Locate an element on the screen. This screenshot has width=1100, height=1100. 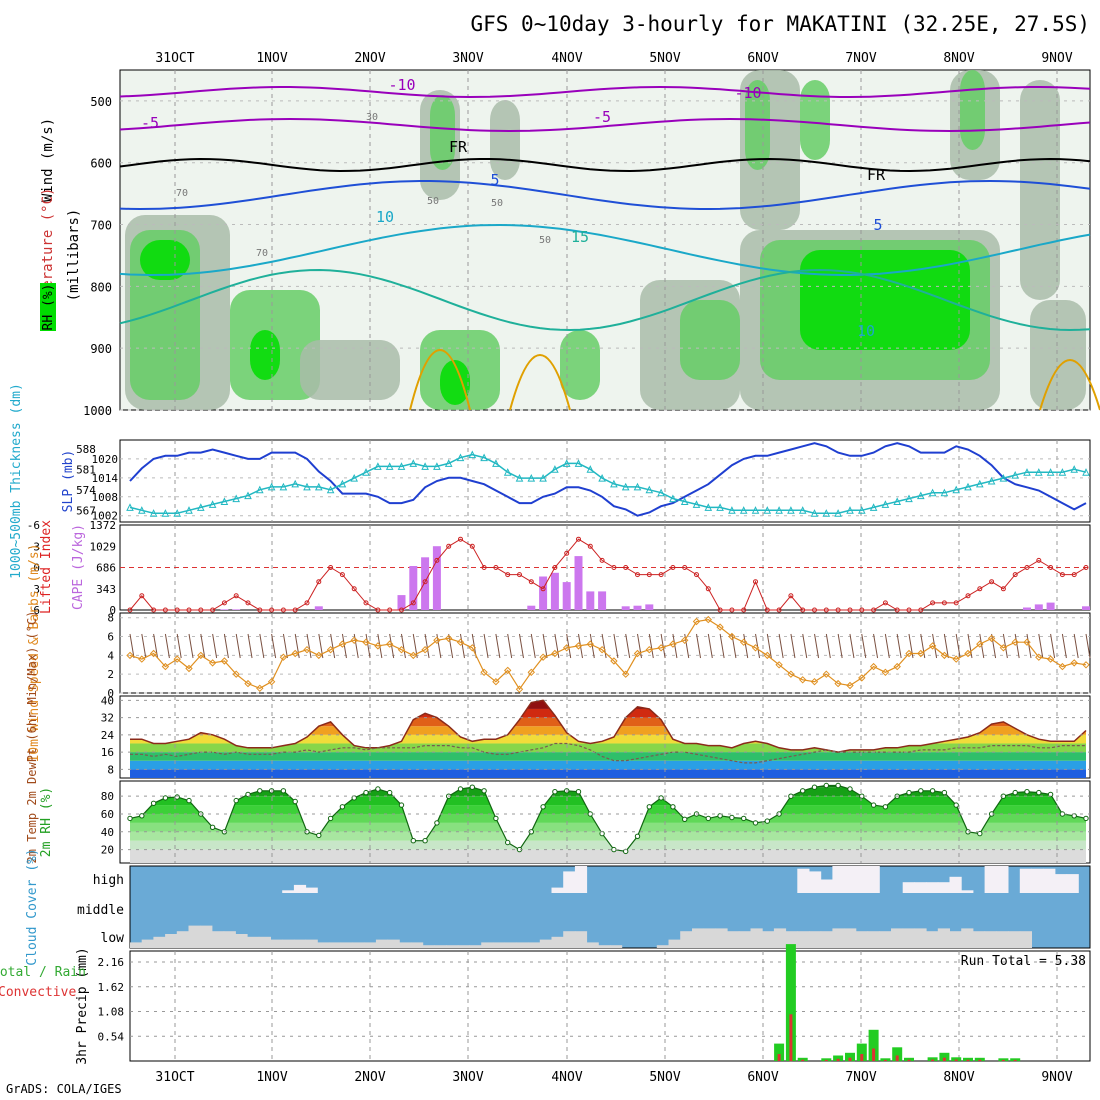
cross-section-ylabel-wind: Wind (m/s) is located at coordinates (48, 160).